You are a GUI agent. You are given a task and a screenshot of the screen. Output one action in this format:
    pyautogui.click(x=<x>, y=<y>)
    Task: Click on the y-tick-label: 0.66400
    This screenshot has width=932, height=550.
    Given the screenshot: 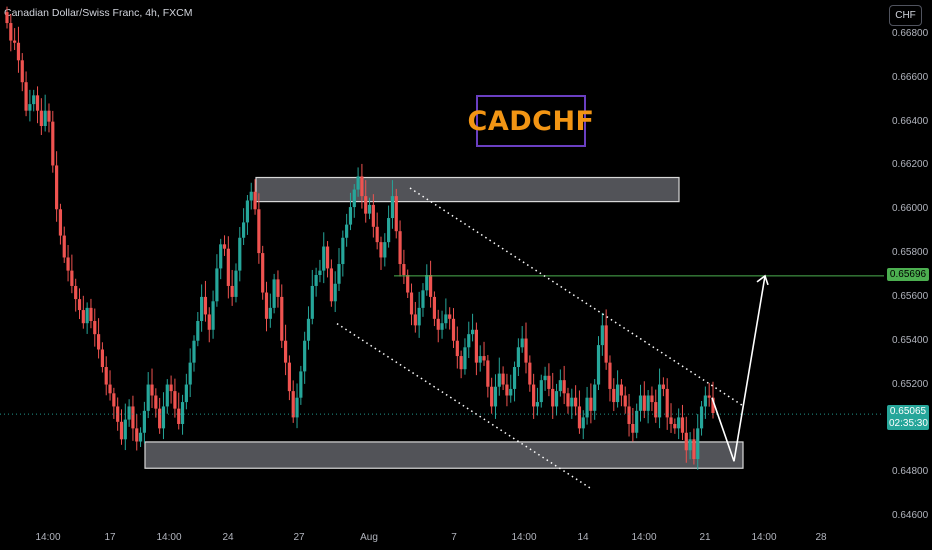 What is the action you would take?
    pyautogui.click(x=910, y=121)
    